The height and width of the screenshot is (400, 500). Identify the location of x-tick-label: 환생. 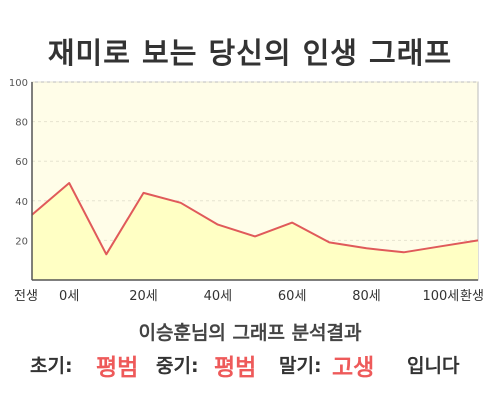
(472, 296).